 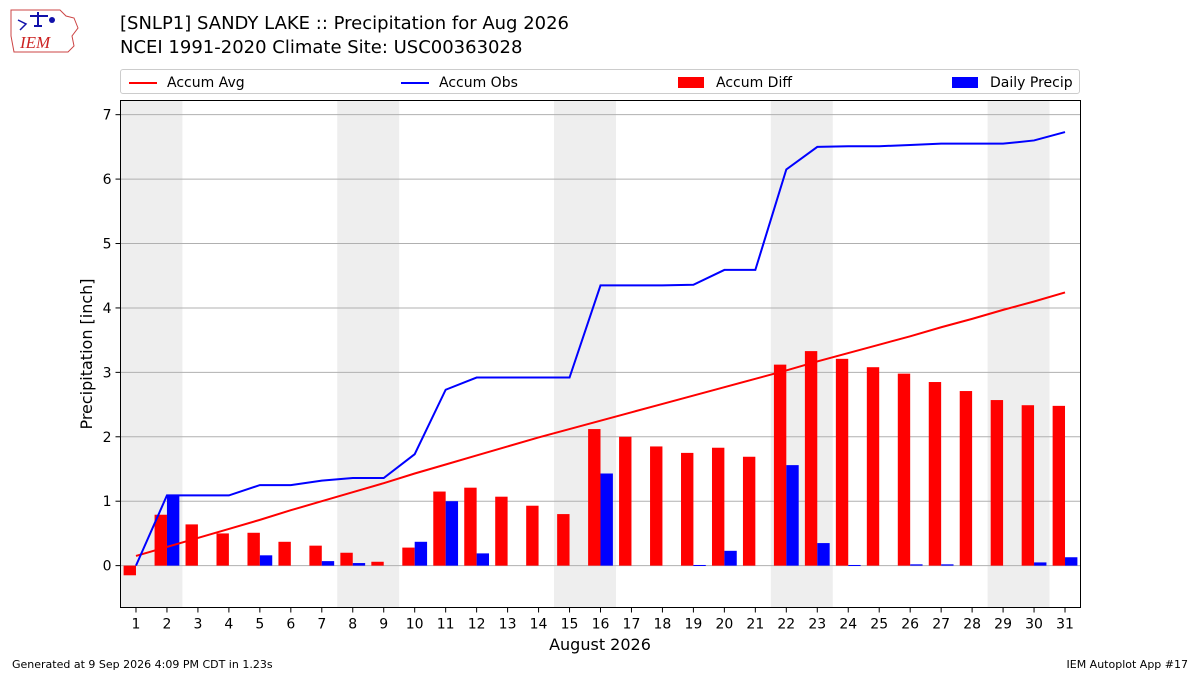 What do you see at coordinates (965, 82) in the screenshot?
I see `legend-daily-swatch` at bounding box center [965, 82].